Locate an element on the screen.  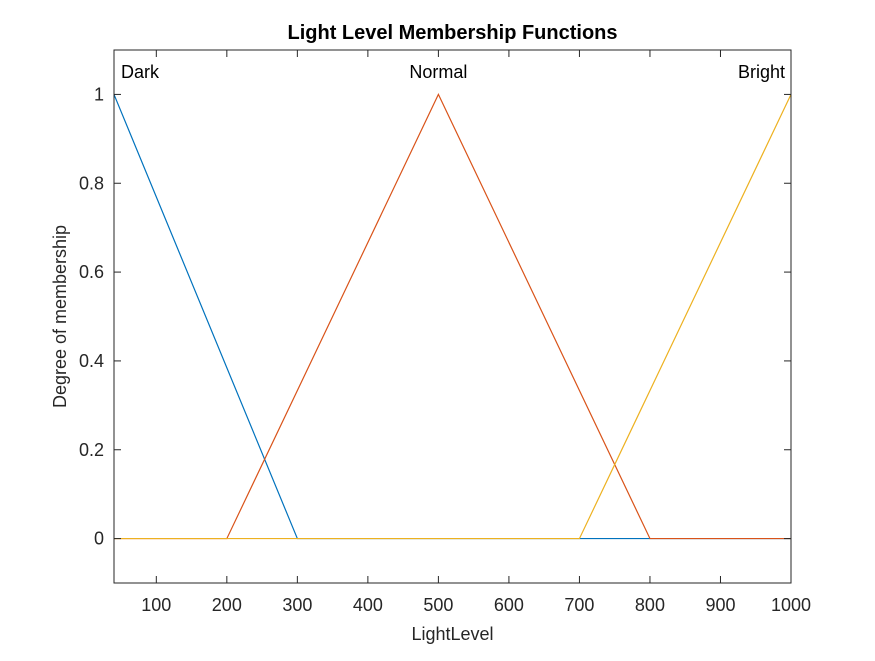
x-tick-label: 300 is located at coordinates (297, 605).